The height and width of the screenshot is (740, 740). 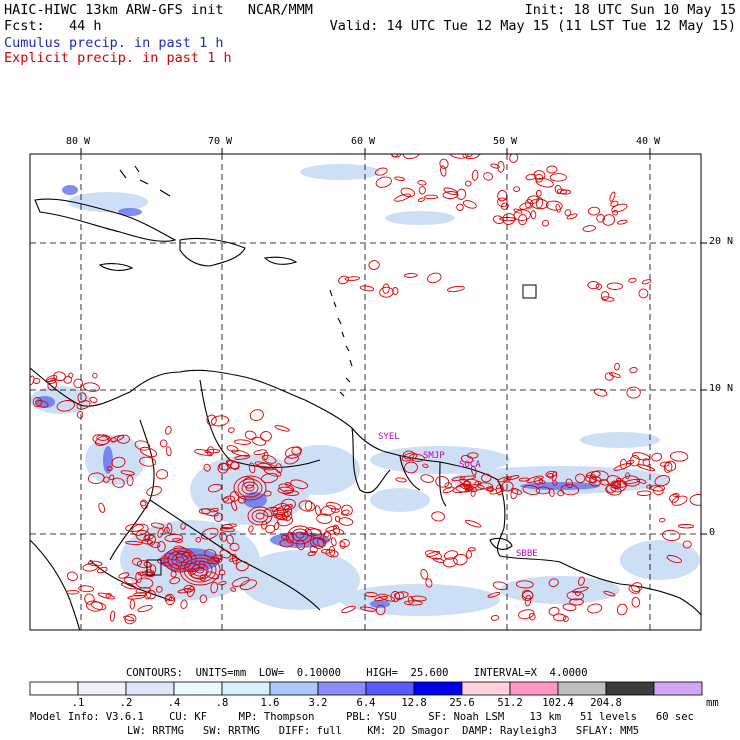 I want to click on legend-cumulus: Cumulus precip. in past 1 h, so click(x=114, y=43).